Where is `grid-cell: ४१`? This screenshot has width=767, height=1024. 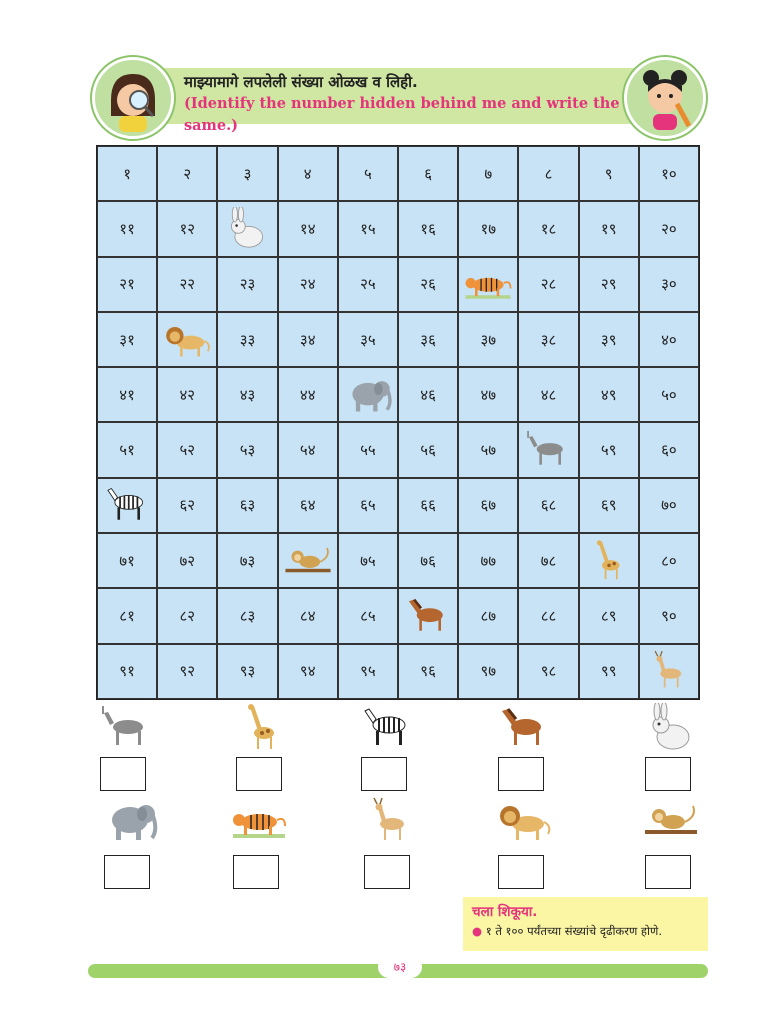
grid-cell: ४१ is located at coordinates (127, 395).